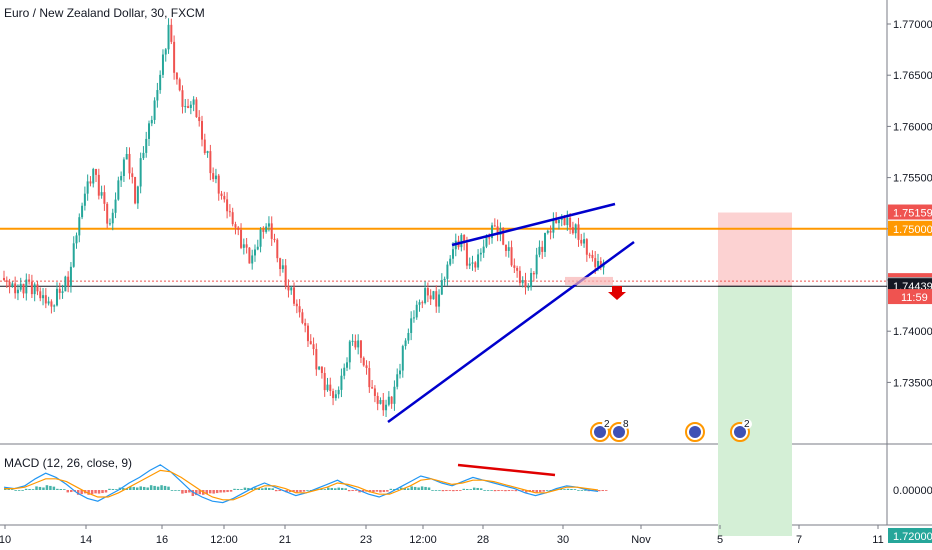 This screenshot has height=550, width=932. Describe the element at coordinates (641, 540) in the screenshot. I see `x-tick-label: Nov` at that location.